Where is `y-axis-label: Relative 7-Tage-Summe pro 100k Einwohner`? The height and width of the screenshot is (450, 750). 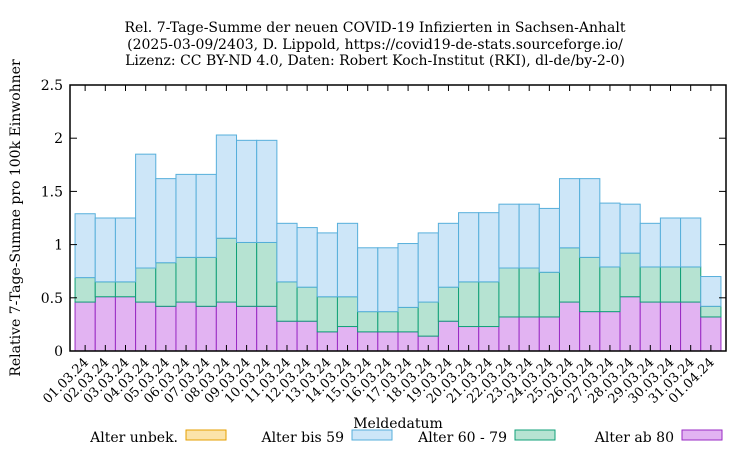 y-axis-label: Relative 7-Tage-Summe pro 100k Einwohner is located at coordinates (16, 218).